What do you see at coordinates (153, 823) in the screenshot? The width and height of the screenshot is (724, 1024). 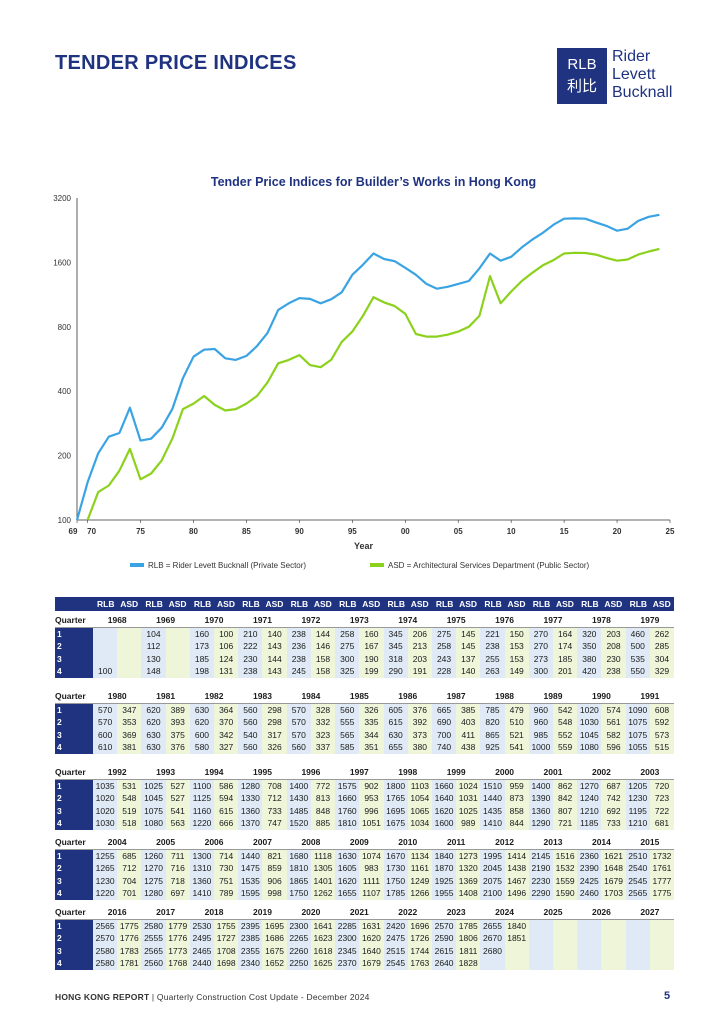 I see `rlb-value: 1080` at bounding box center [153, 823].